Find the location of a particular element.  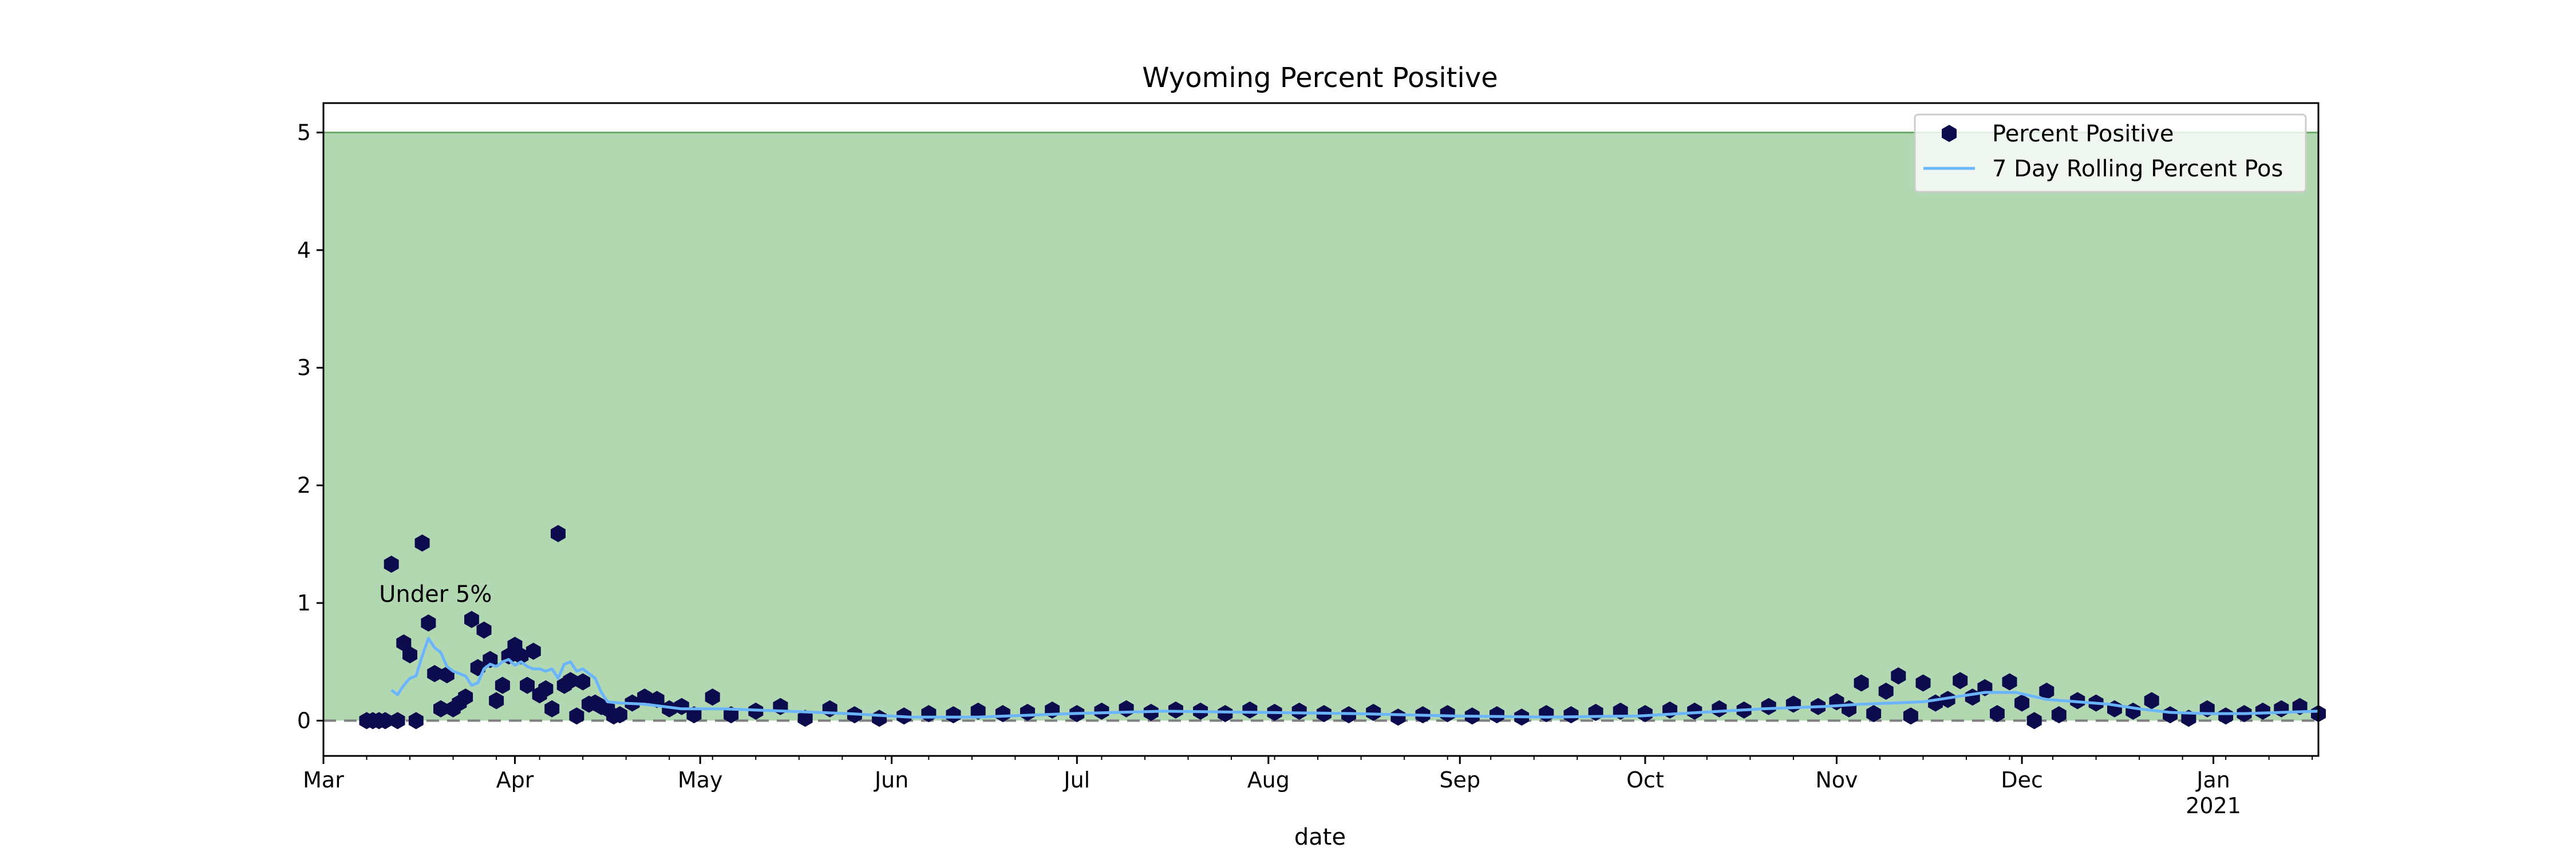

x-tick-label: Mar is located at coordinates (323, 780).